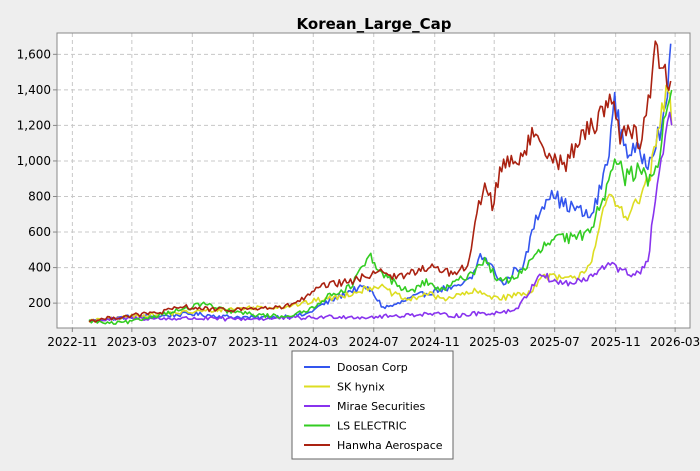  Describe the element at coordinates (616, 342) in the screenshot. I see `x-tick-label: 2025-11` at that location.